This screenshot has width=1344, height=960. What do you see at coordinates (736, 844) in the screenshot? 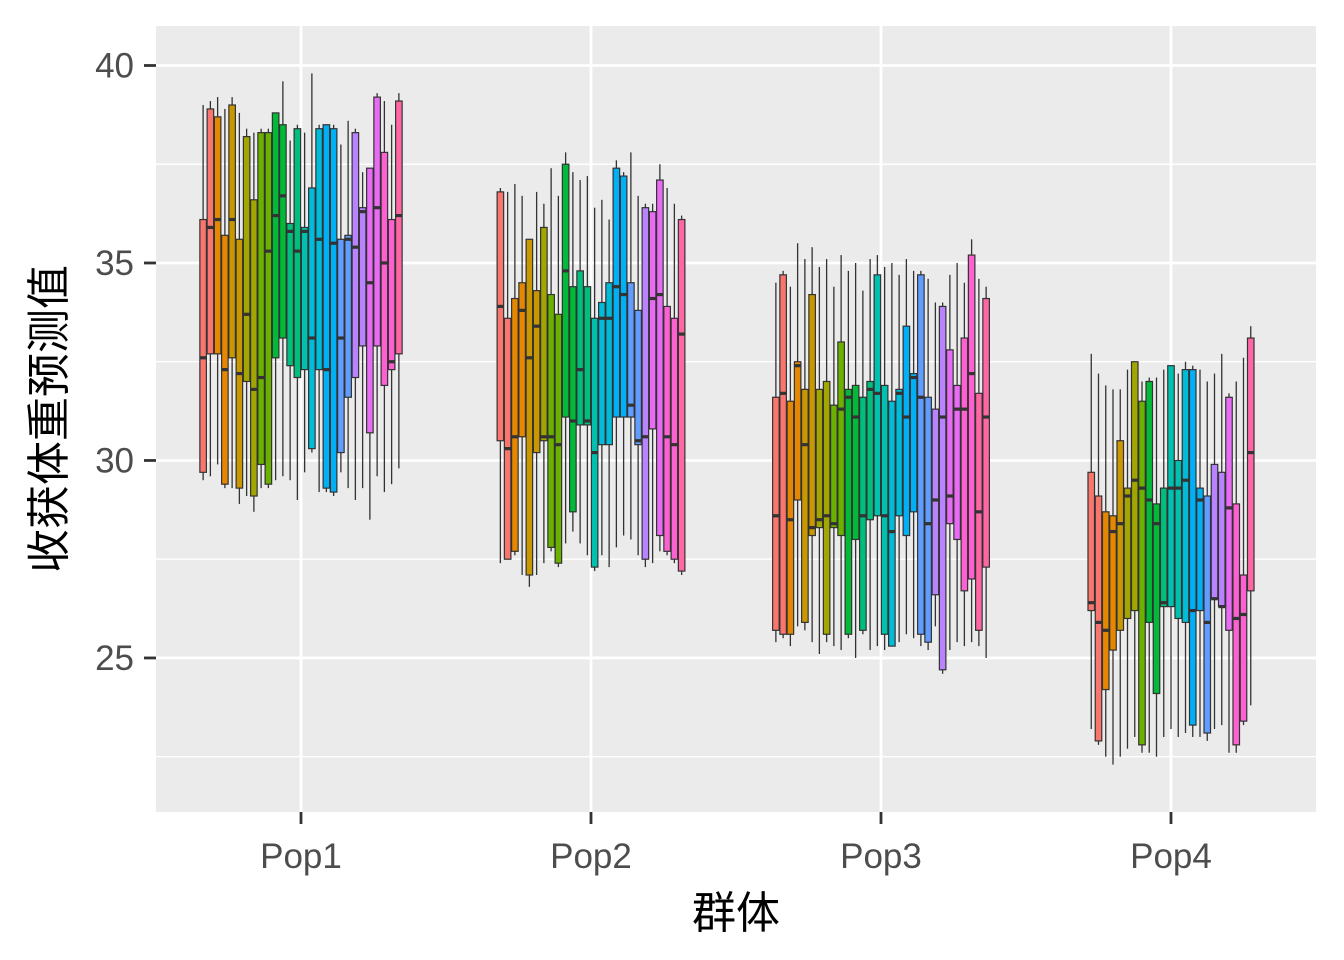
I see `x-axis: Pop1 Pop2 Pop3 Pop4` at bounding box center [736, 844].